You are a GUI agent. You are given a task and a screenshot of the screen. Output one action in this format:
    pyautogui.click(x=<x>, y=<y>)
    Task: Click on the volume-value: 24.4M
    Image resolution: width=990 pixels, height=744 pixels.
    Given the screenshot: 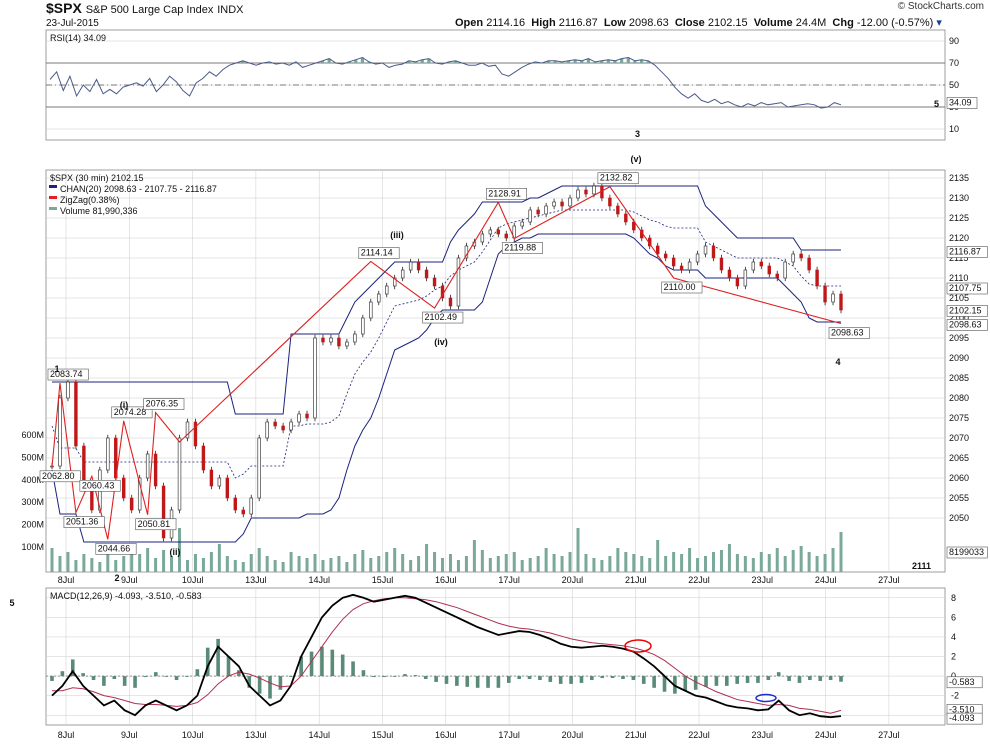 What is the action you would take?
    pyautogui.click(x=811, y=23)
    